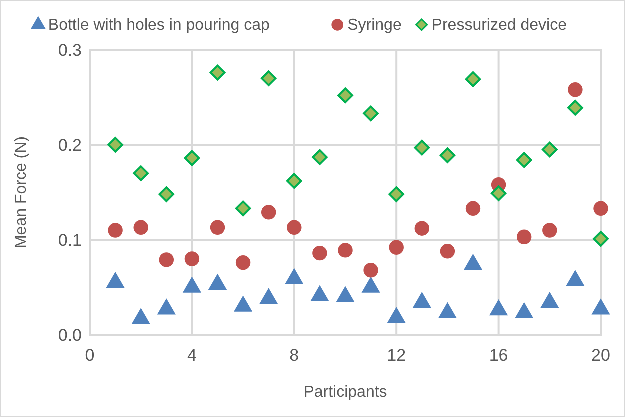 This screenshot has height=417, width=625. I want to click on y-axis-title: Mean Force (N), so click(21, 192).